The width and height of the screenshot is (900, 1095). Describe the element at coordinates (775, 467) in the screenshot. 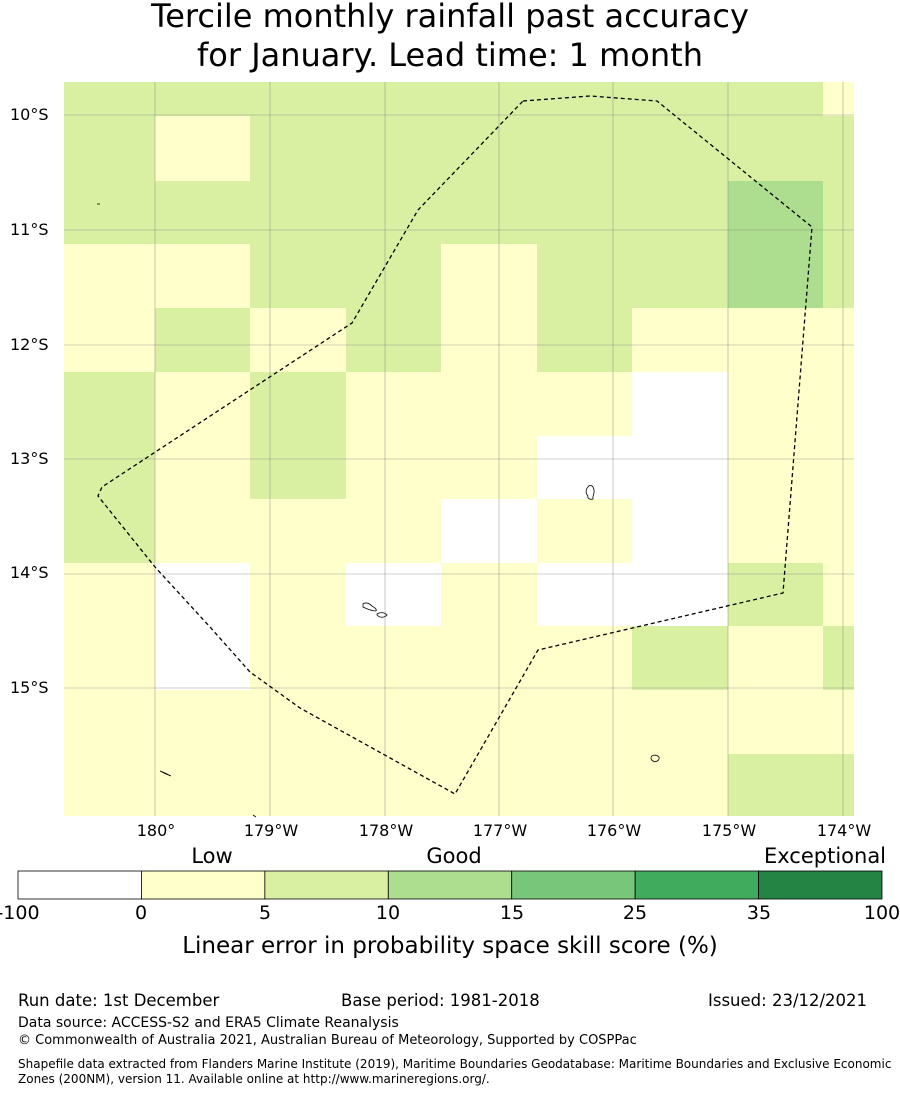

I see `grid-cell-r6-c7` at that location.